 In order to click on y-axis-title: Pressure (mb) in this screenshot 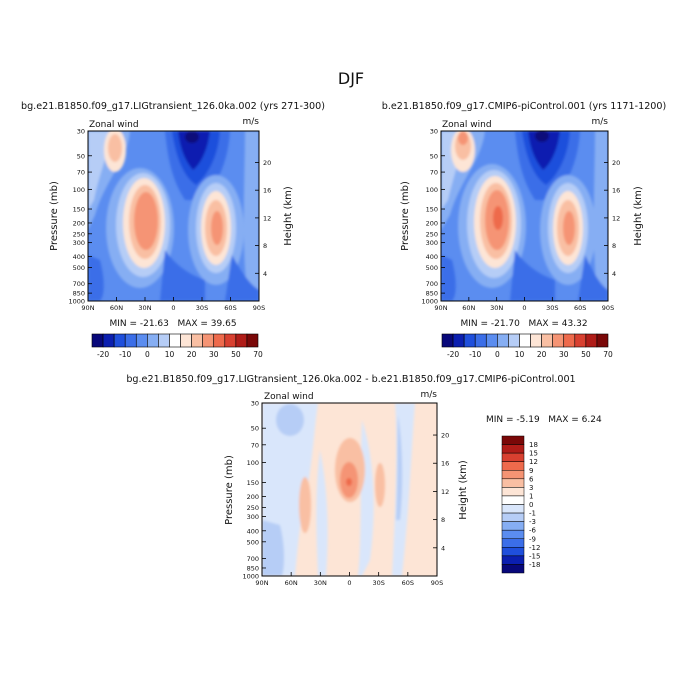, I will do `click(405, 216)`.